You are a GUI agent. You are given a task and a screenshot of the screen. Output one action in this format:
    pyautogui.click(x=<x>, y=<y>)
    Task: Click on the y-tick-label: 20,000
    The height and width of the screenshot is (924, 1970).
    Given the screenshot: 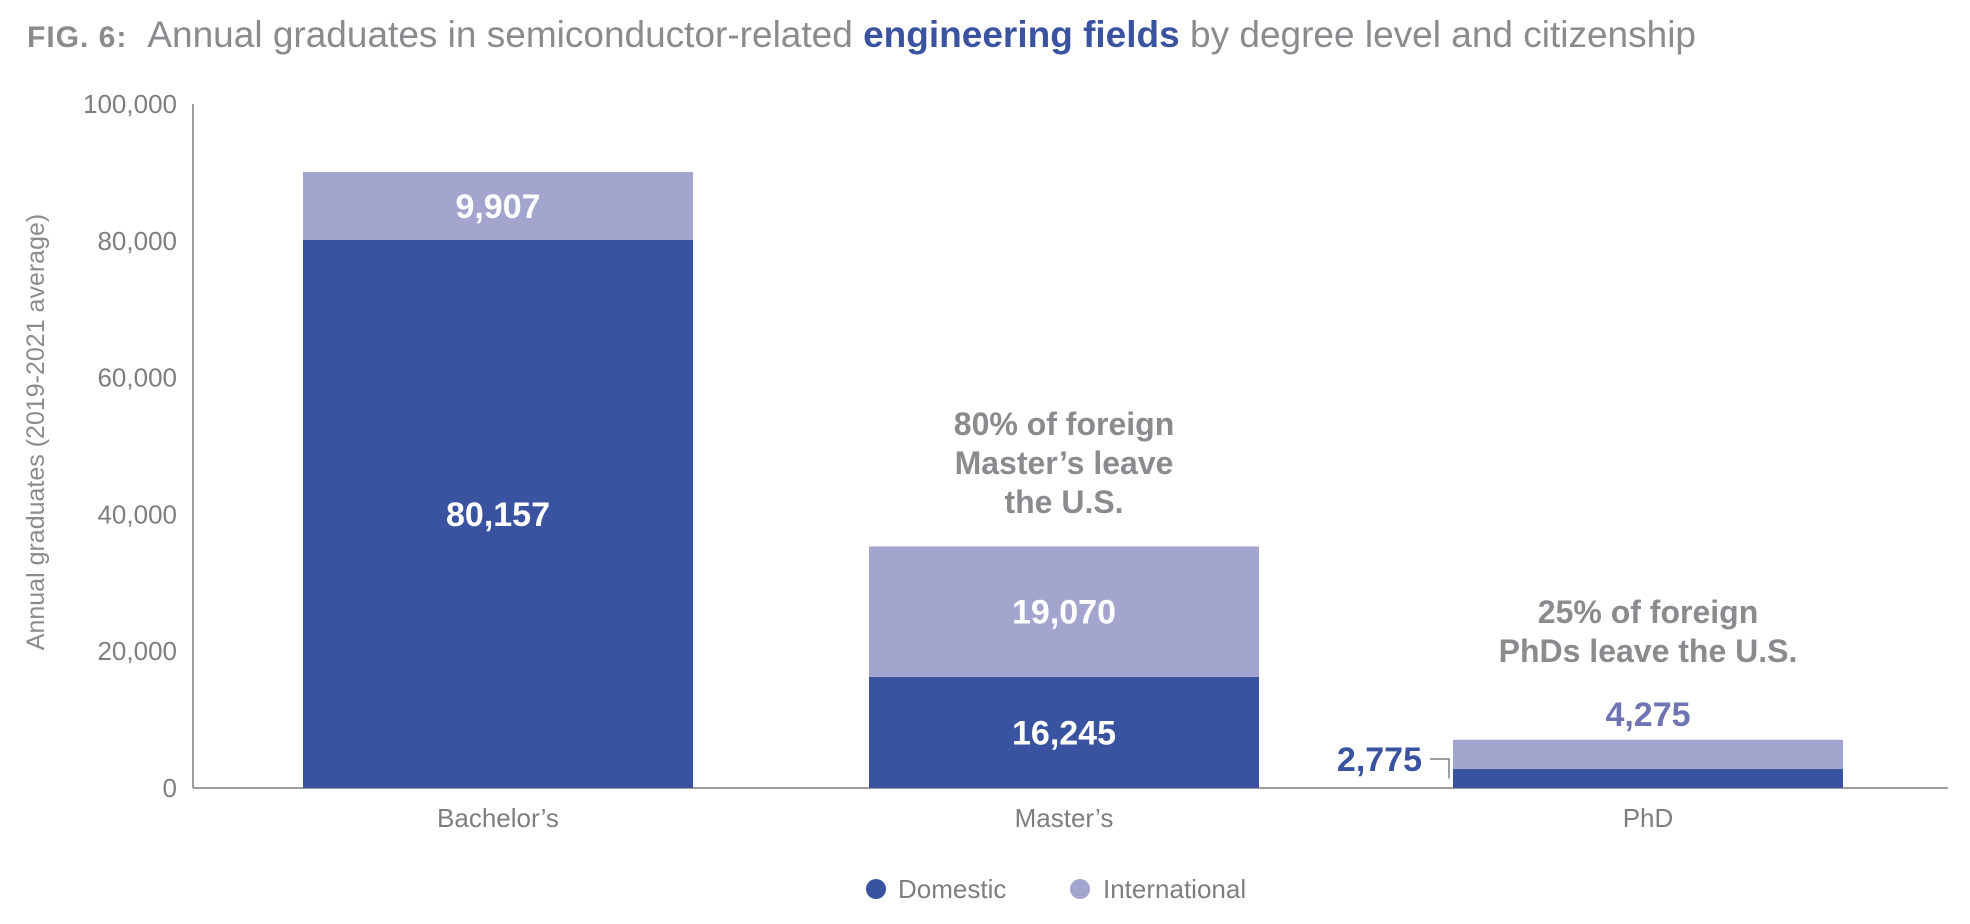 What is the action you would take?
    pyautogui.click(x=137, y=651)
    